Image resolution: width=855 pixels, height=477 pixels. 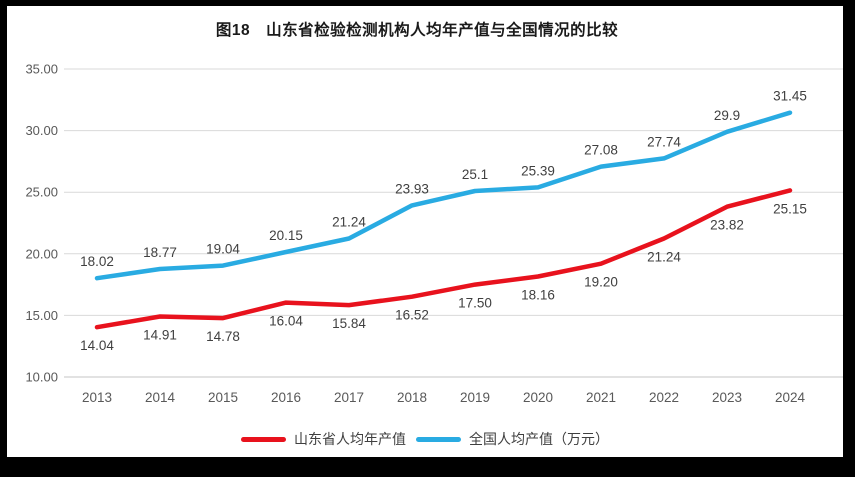 What do you see at coordinates (223, 249) in the screenshot?
I see `data-label: 19.04` at bounding box center [223, 249].